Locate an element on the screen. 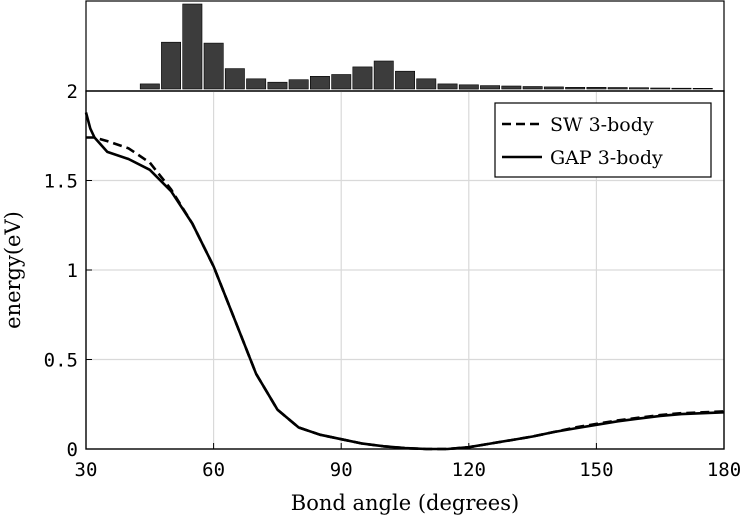 The width and height of the screenshot is (747, 521). histogram-bars is located at coordinates (426, 46).